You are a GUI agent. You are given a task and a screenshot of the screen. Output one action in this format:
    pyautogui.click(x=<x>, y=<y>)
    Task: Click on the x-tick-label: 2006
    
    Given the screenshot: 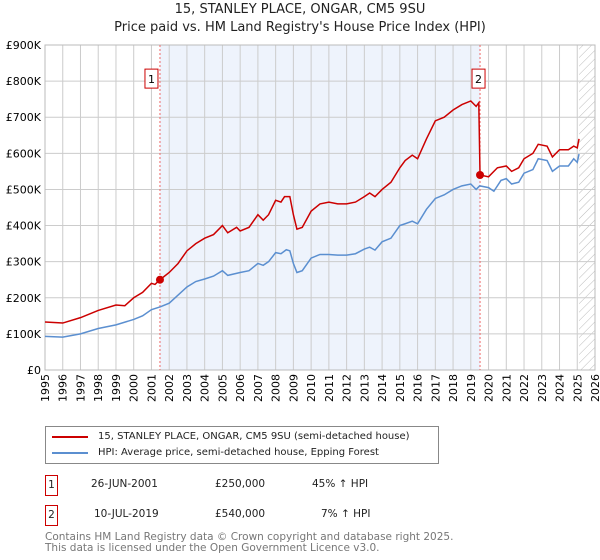 What is the action you would take?
    pyautogui.click(x=240, y=388)
    